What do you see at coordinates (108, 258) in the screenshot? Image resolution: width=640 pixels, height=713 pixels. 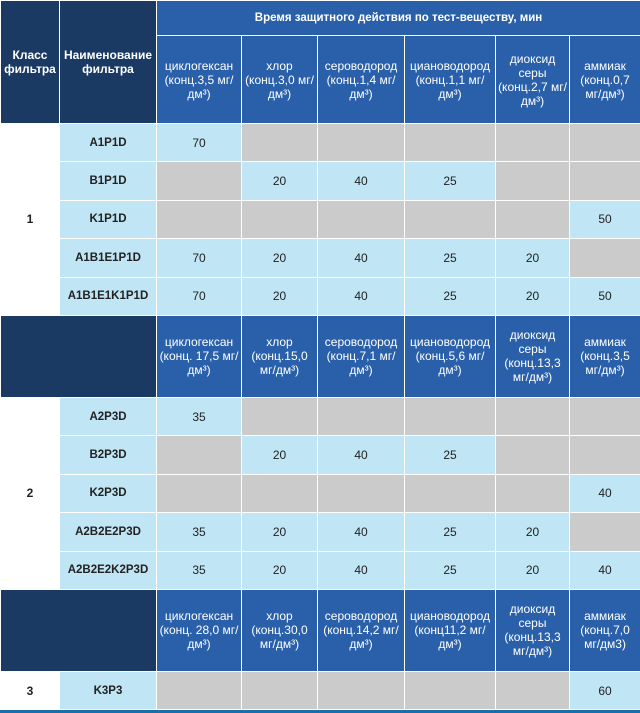 I see `filter-name-cell: A1B1E1P1D` at bounding box center [108, 258].